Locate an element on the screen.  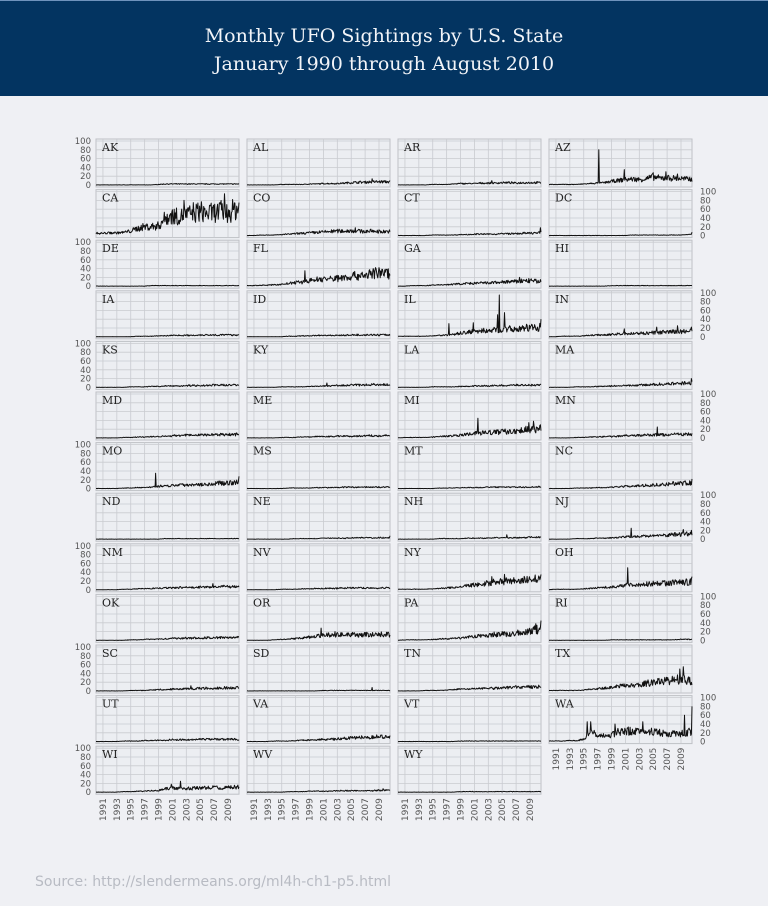
state-label: TN is located at coordinates (412, 653).